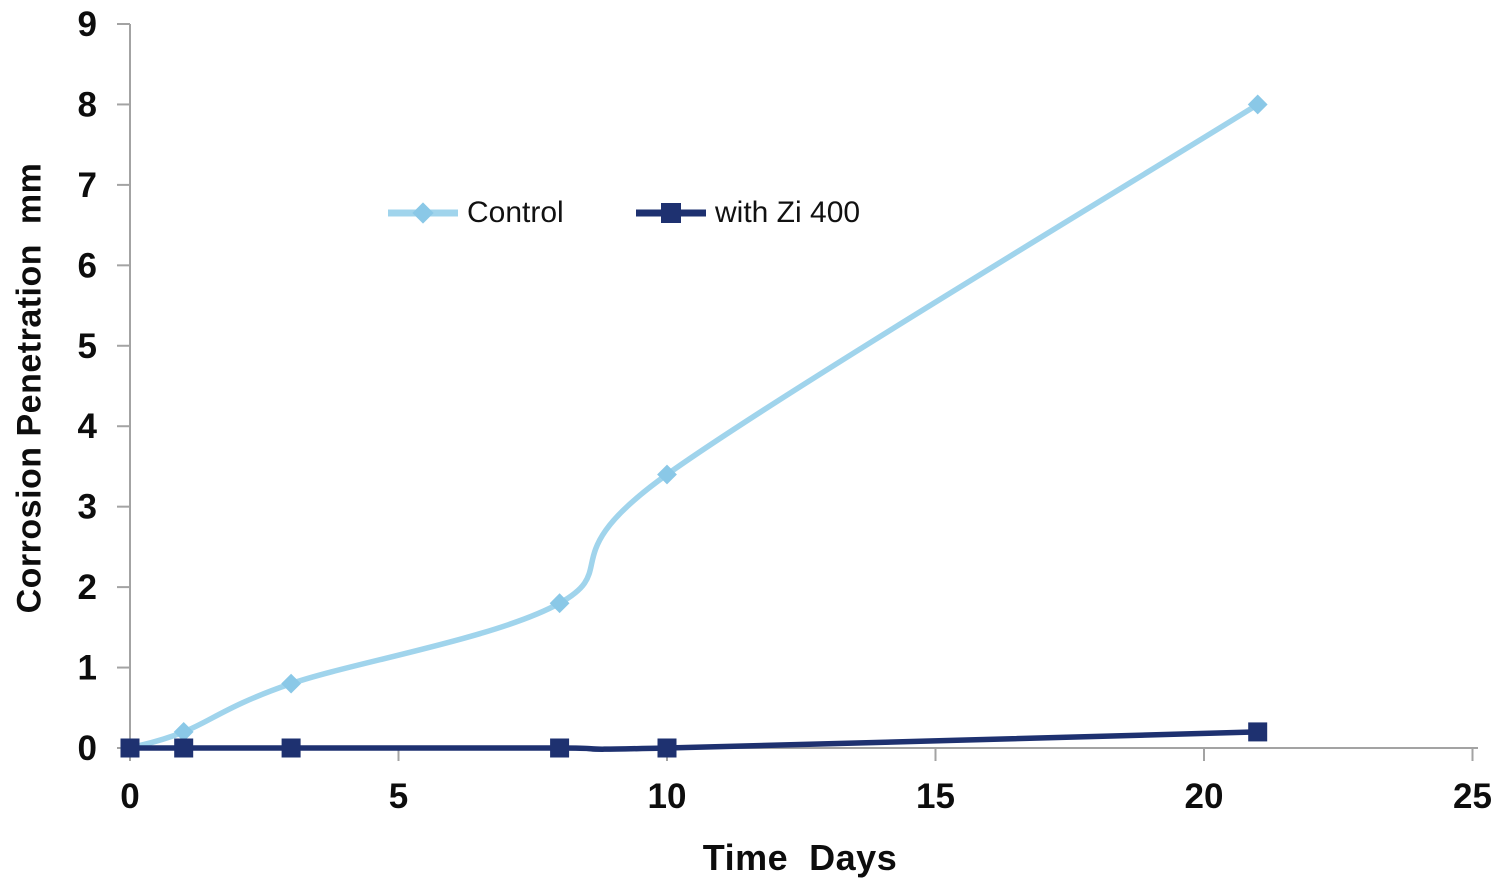 The width and height of the screenshot is (1500, 895). What do you see at coordinates (515, 212) in the screenshot?
I see `legend-label-control: Control` at bounding box center [515, 212].